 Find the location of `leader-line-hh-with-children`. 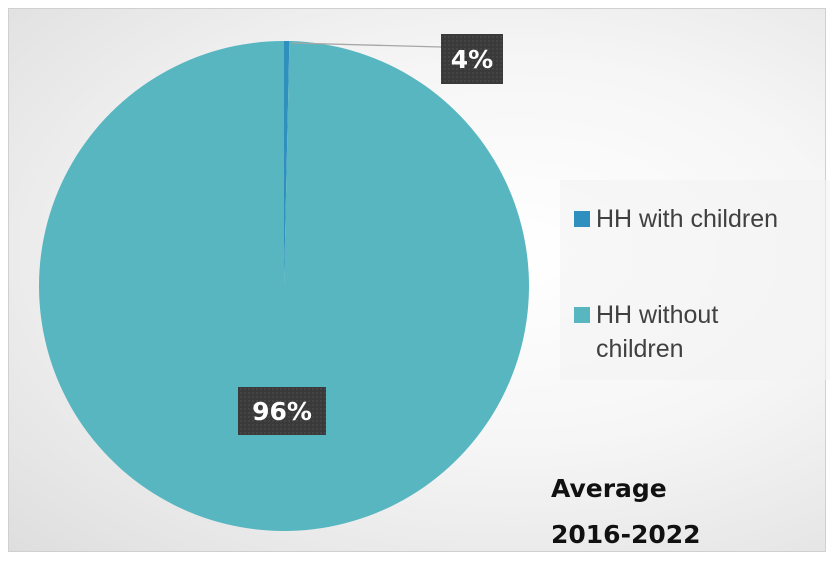

leader-line-hh-with-children is located at coordinates (366, 45).